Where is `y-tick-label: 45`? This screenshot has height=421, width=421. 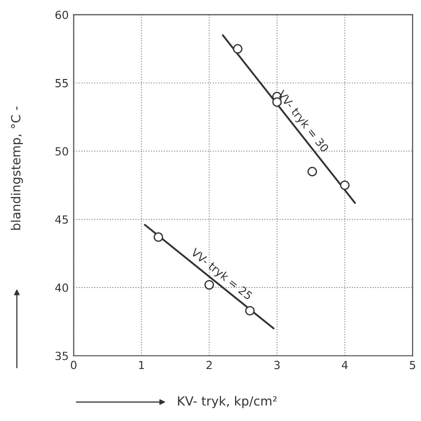 y-tick-label: 45 is located at coordinates (61, 219).